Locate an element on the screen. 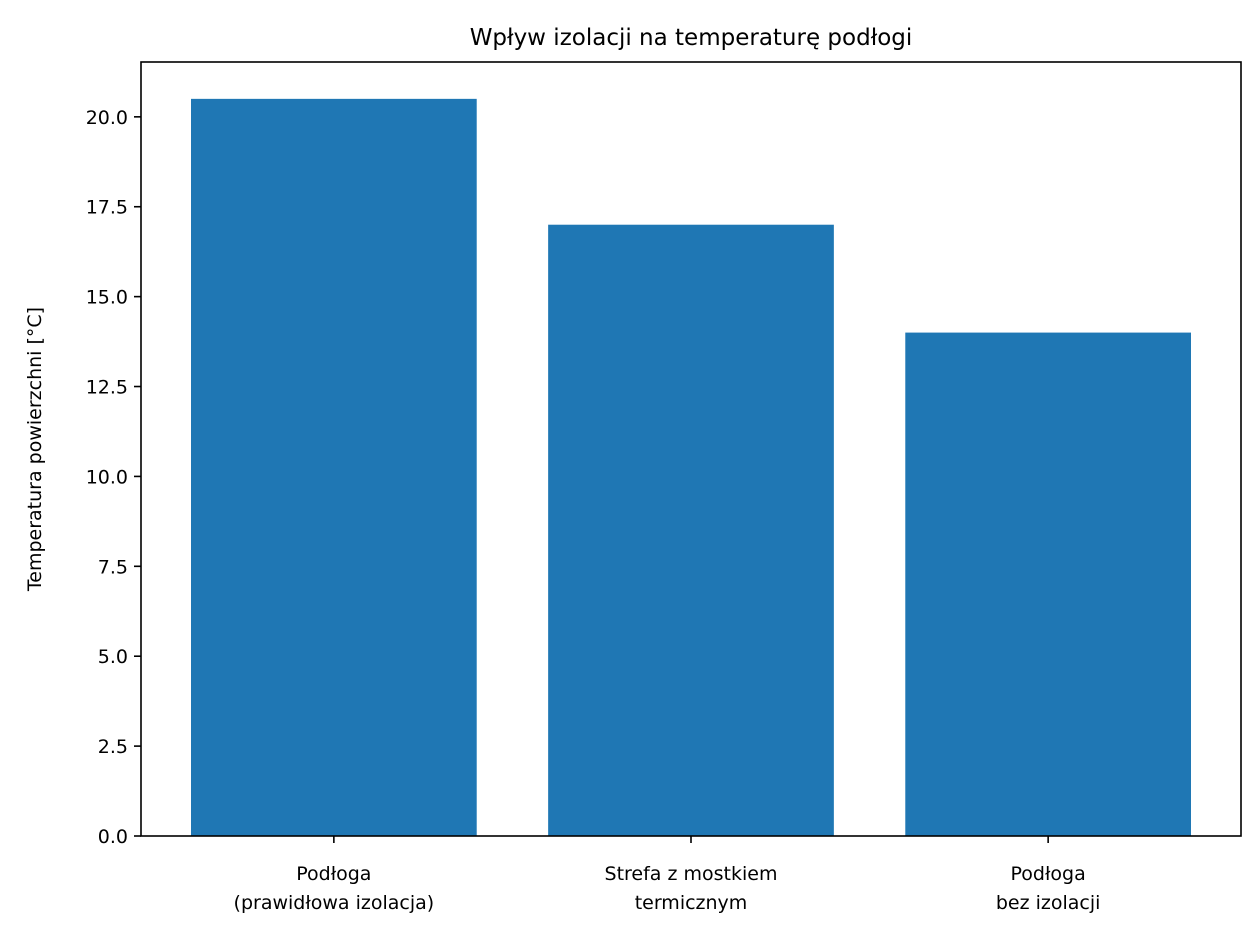 The height and width of the screenshot is (941, 1260). x-tick-label: Strefa z mostkiem is located at coordinates (691, 874).